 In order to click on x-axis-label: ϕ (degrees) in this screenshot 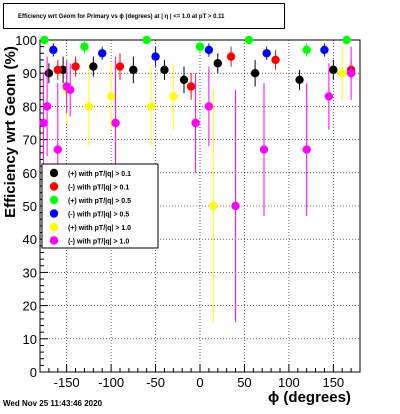, I will do `click(309, 397)`.